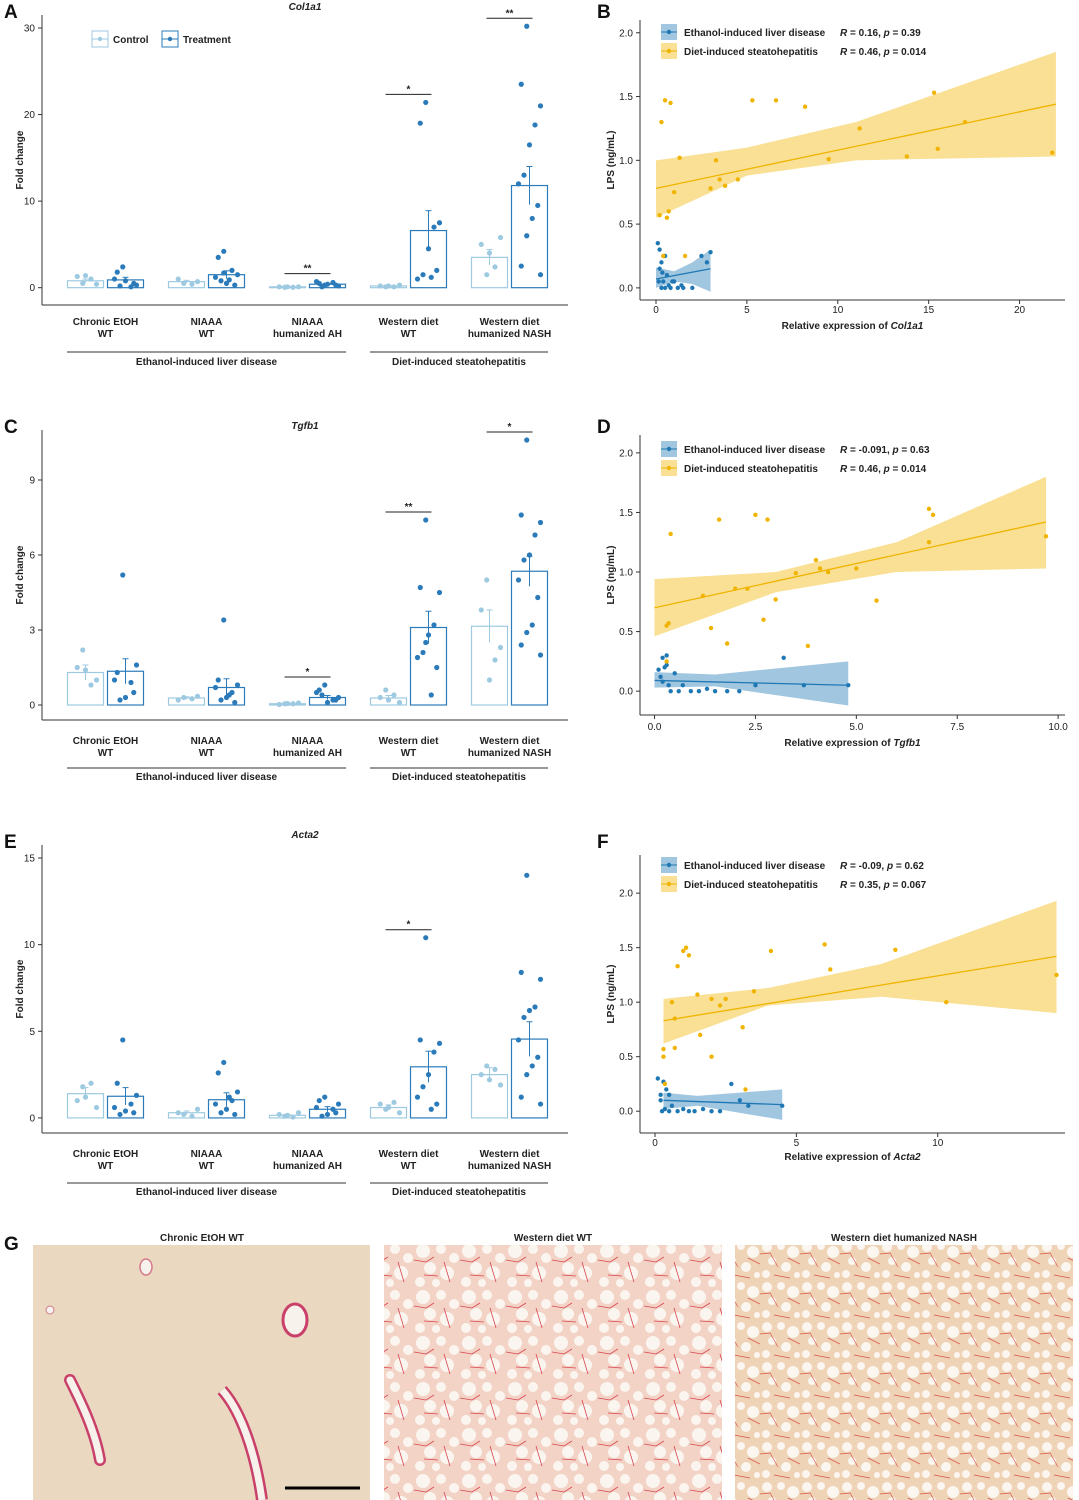 This screenshot has width=1079, height=1500. Describe the element at coordinates (1058, 727) in the screenshot. I see `x-tick-label: 10.0` at that location.